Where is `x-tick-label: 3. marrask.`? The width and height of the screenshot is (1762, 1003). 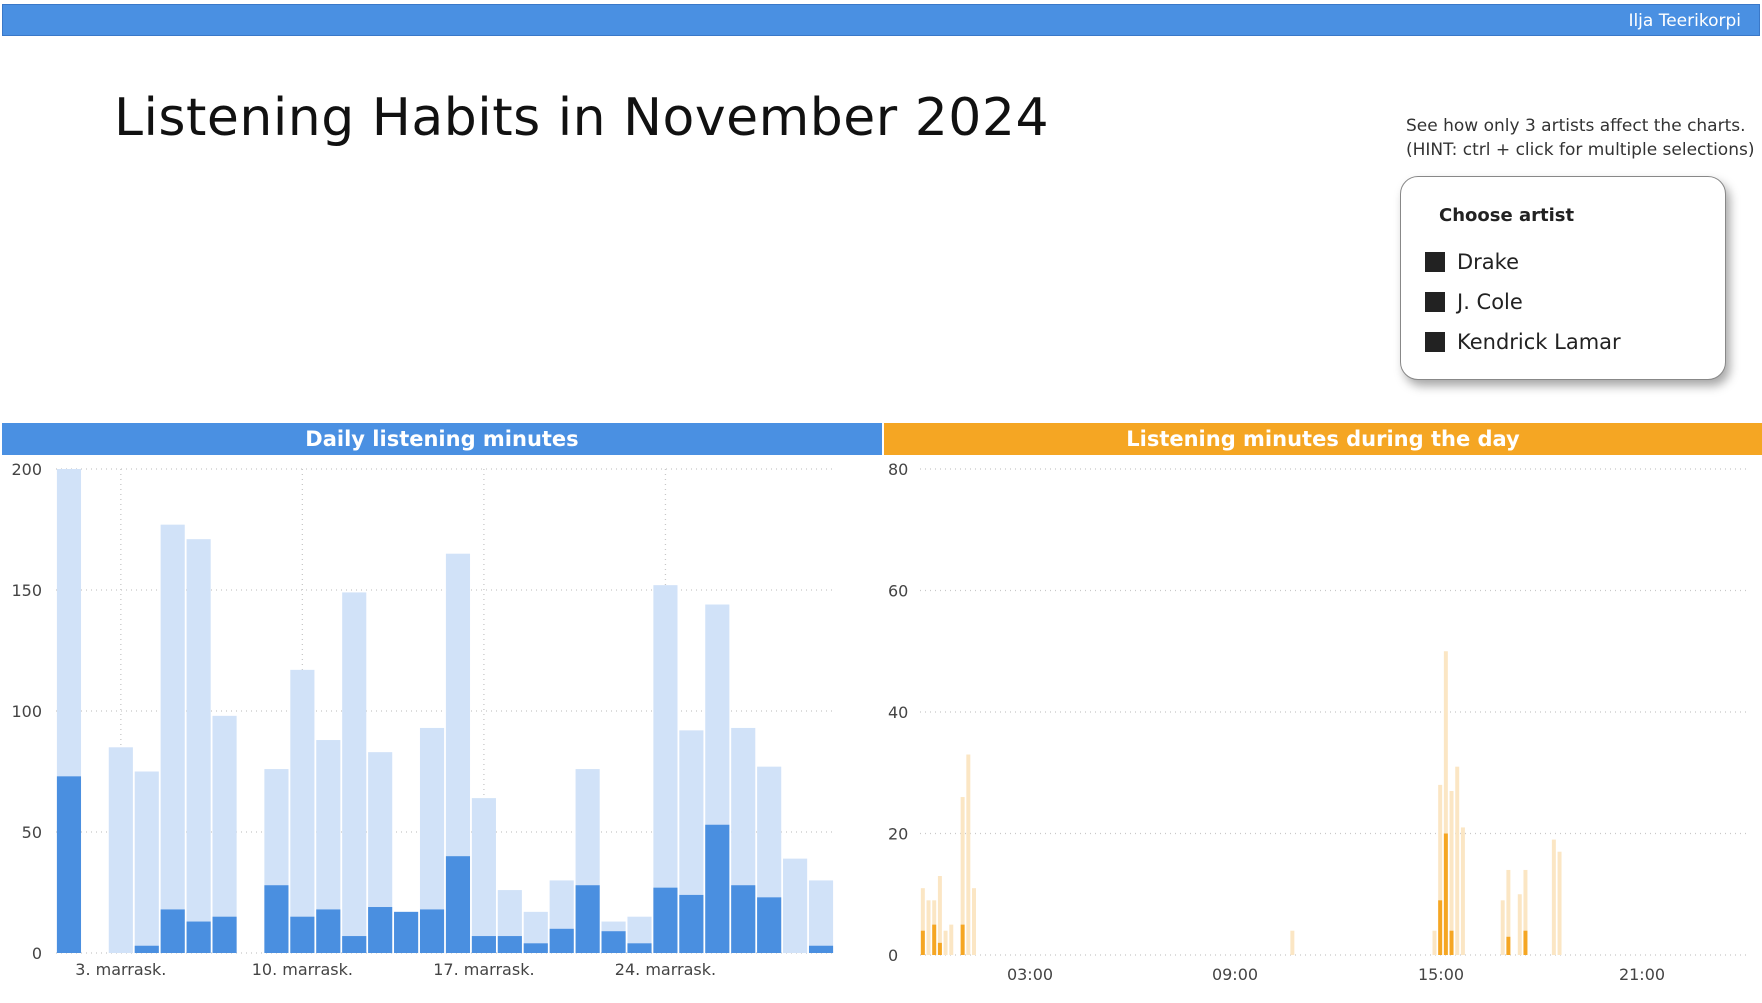
x-tick-label: 3. marrask. is located at coordinates (120, 969).